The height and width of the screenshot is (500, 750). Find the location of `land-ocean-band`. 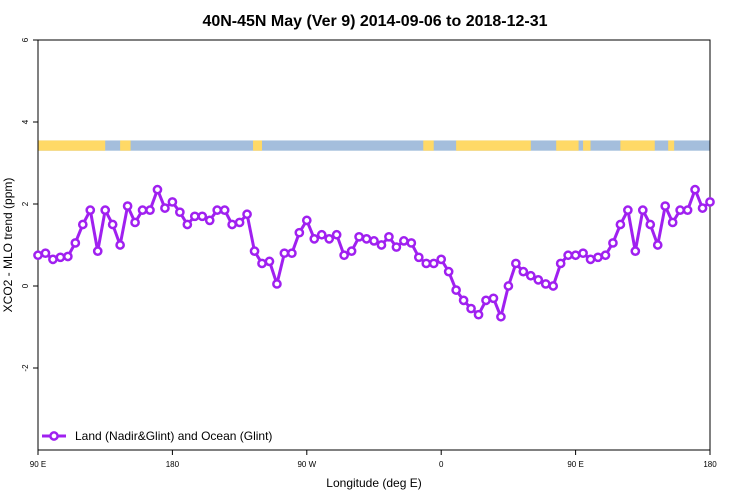

land-ocean-band is located at coordinates (374, 145).